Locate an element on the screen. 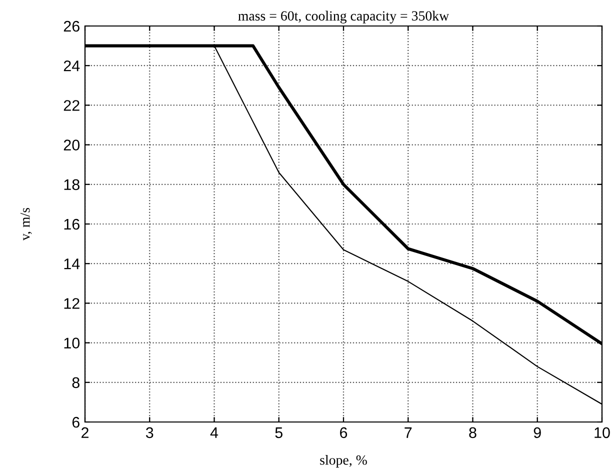 The width and height of the screenshot is (615, 475). y-tick-label: 24 is located at coordinates (72, 66).